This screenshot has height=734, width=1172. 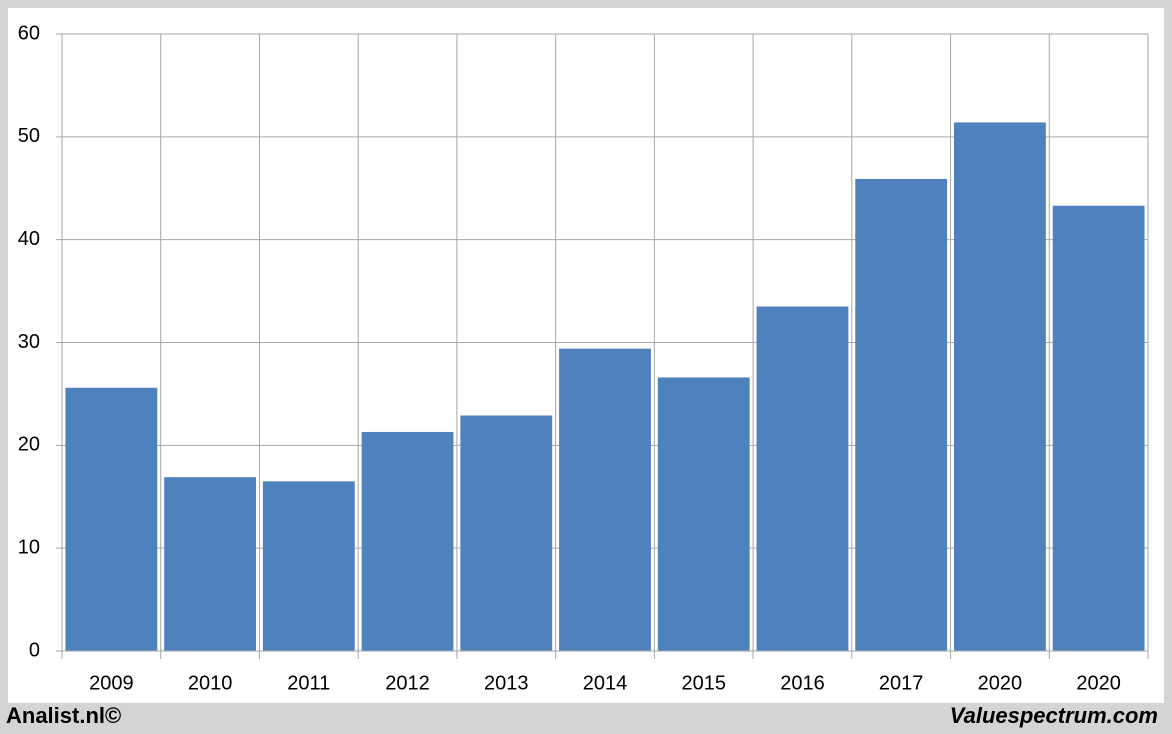 What do you see at coordinates (703, 683) in the screenshot?
I see `x-tick-label: 2015` at bounding box center [703, 683].